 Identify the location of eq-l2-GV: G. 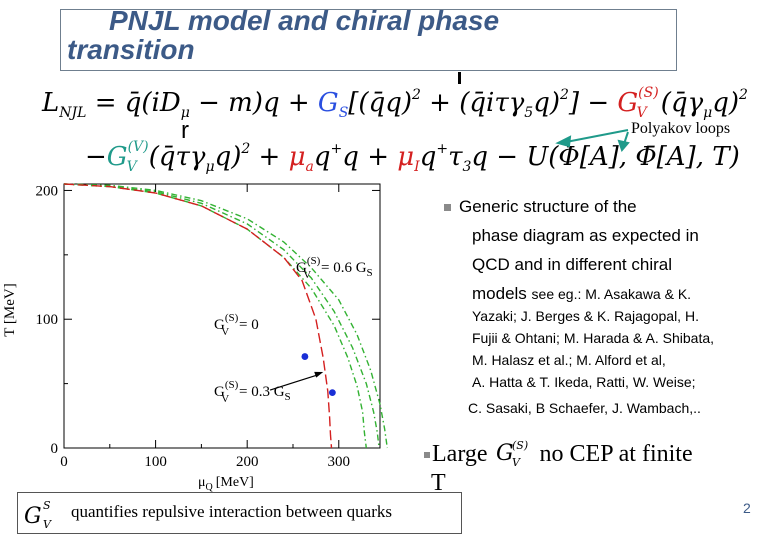
(117, 157).